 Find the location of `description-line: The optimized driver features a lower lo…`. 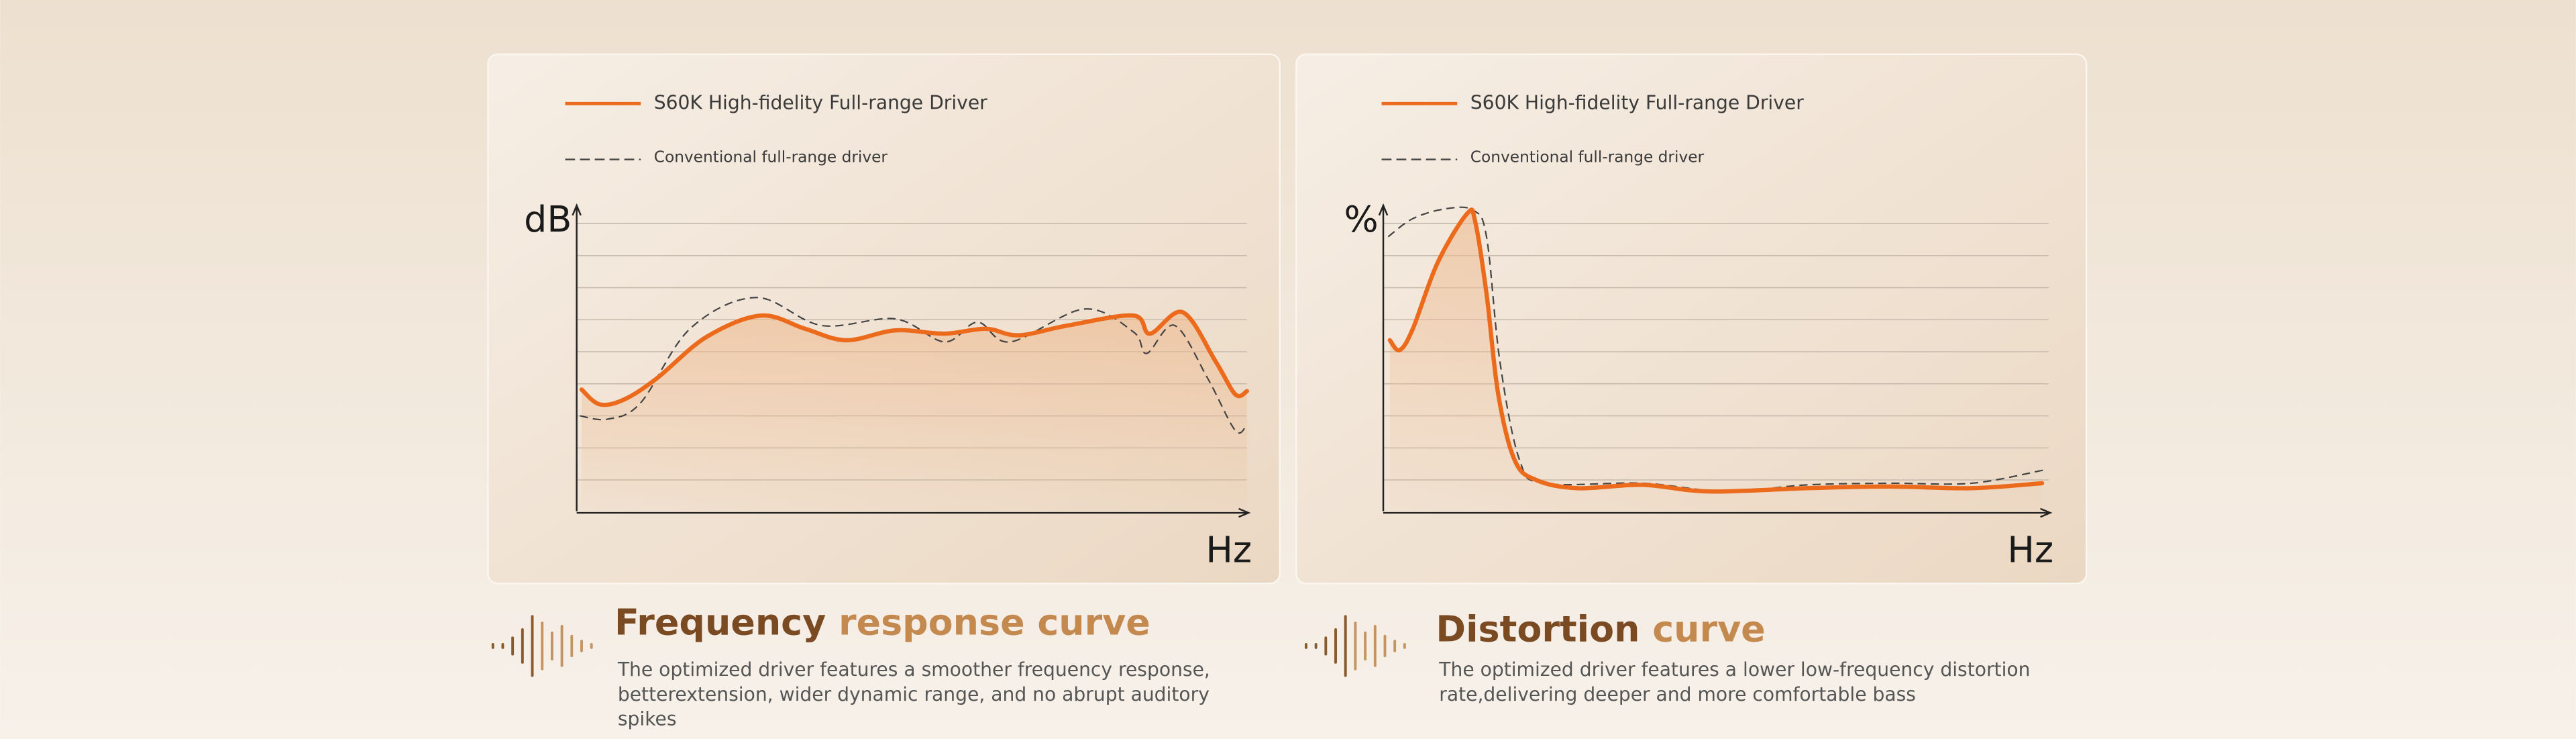

description-line: The optimized driver features a lower lo… is located at coordinates (1734, 669).